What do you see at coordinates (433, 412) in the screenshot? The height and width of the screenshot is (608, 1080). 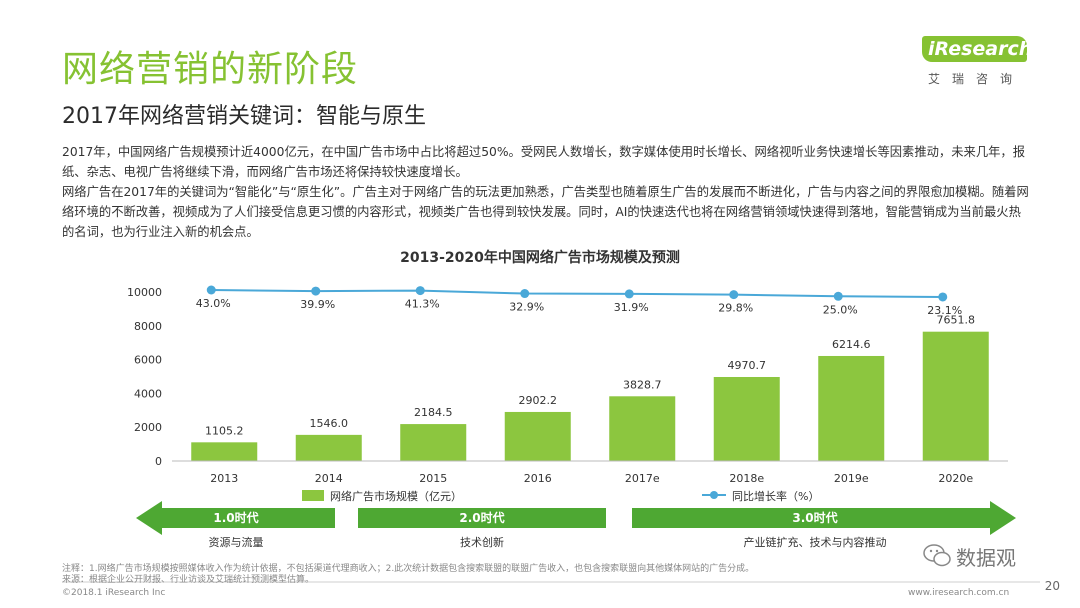 I see `bar-value-label: 2184.5` at bounding box center [433, 412].